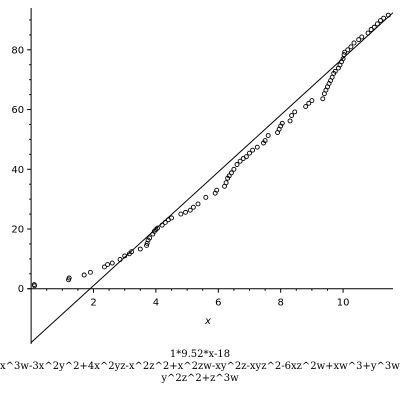 Image resolution: width=400 pixels, height=400 pixels. Describe the element at coordinates (218, 303) in the screenshot. I see `x-tick-label: 6` at that location.